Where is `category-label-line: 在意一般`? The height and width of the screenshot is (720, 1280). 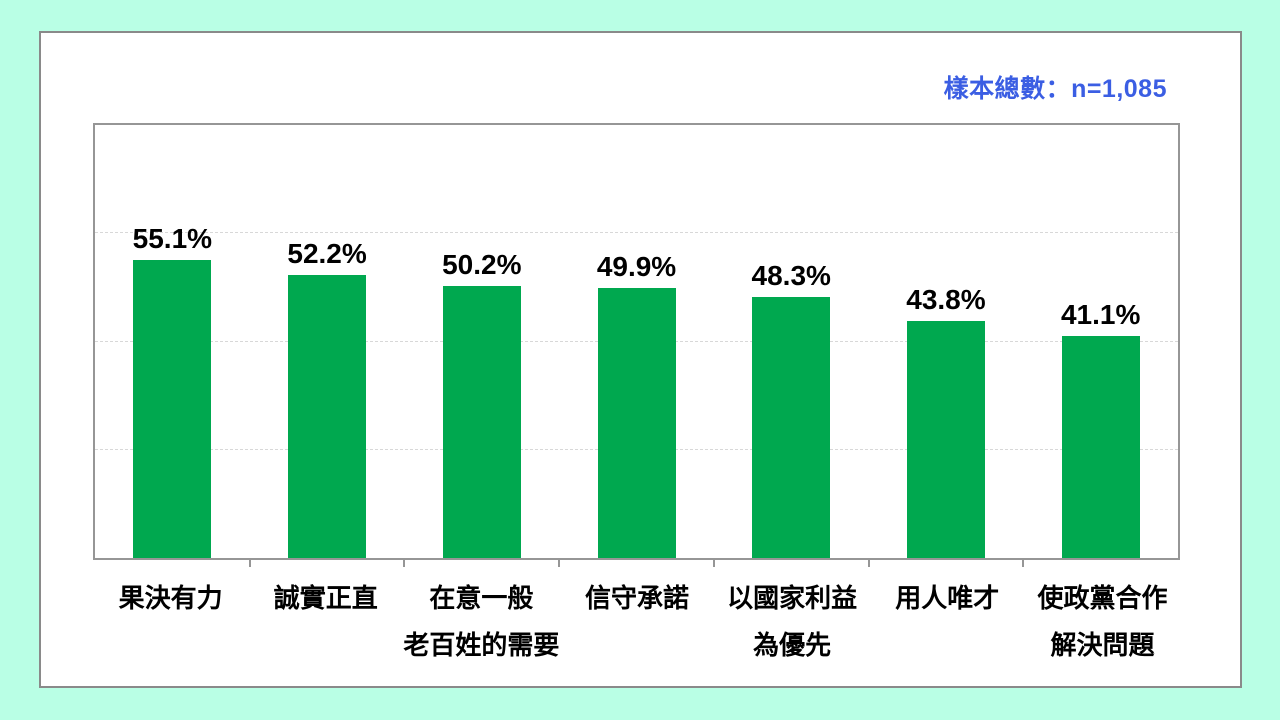 category-label-line: 在意一般 is located at coordinates (481, 598).